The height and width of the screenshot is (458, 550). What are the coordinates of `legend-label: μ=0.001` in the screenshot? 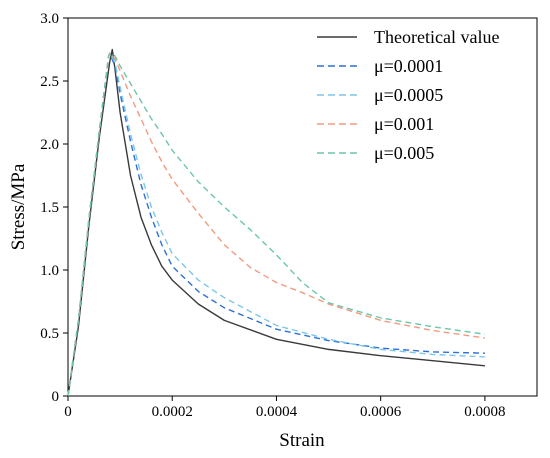 It's located at (404, 124).